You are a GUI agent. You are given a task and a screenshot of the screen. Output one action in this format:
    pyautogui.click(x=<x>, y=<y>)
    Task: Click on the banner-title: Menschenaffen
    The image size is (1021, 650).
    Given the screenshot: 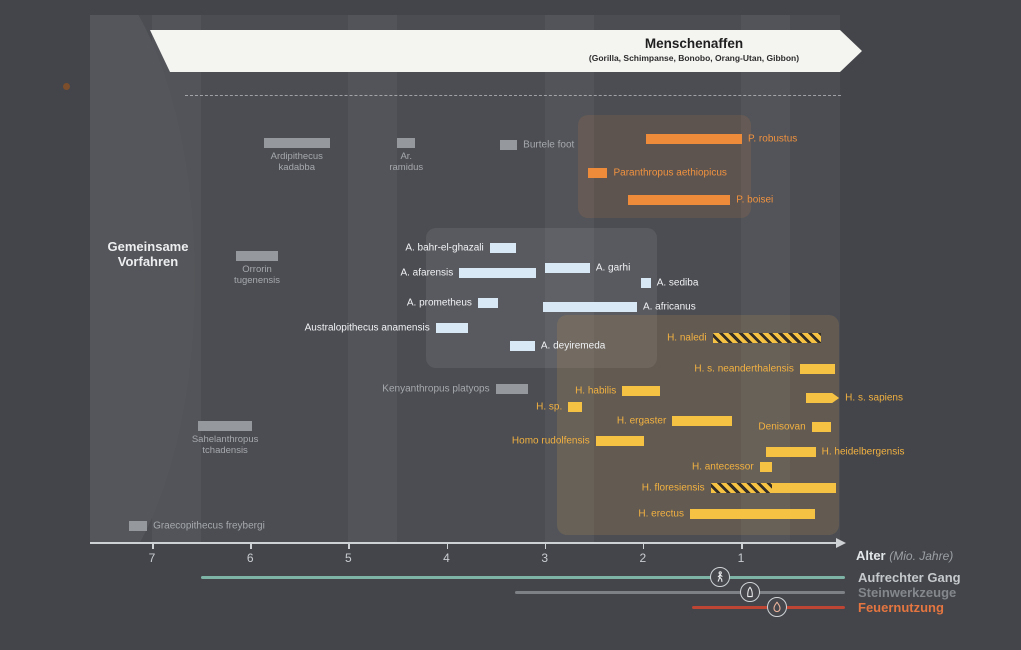 What is the action you would take?
    pyautogui.click(x=694, y=43)
    